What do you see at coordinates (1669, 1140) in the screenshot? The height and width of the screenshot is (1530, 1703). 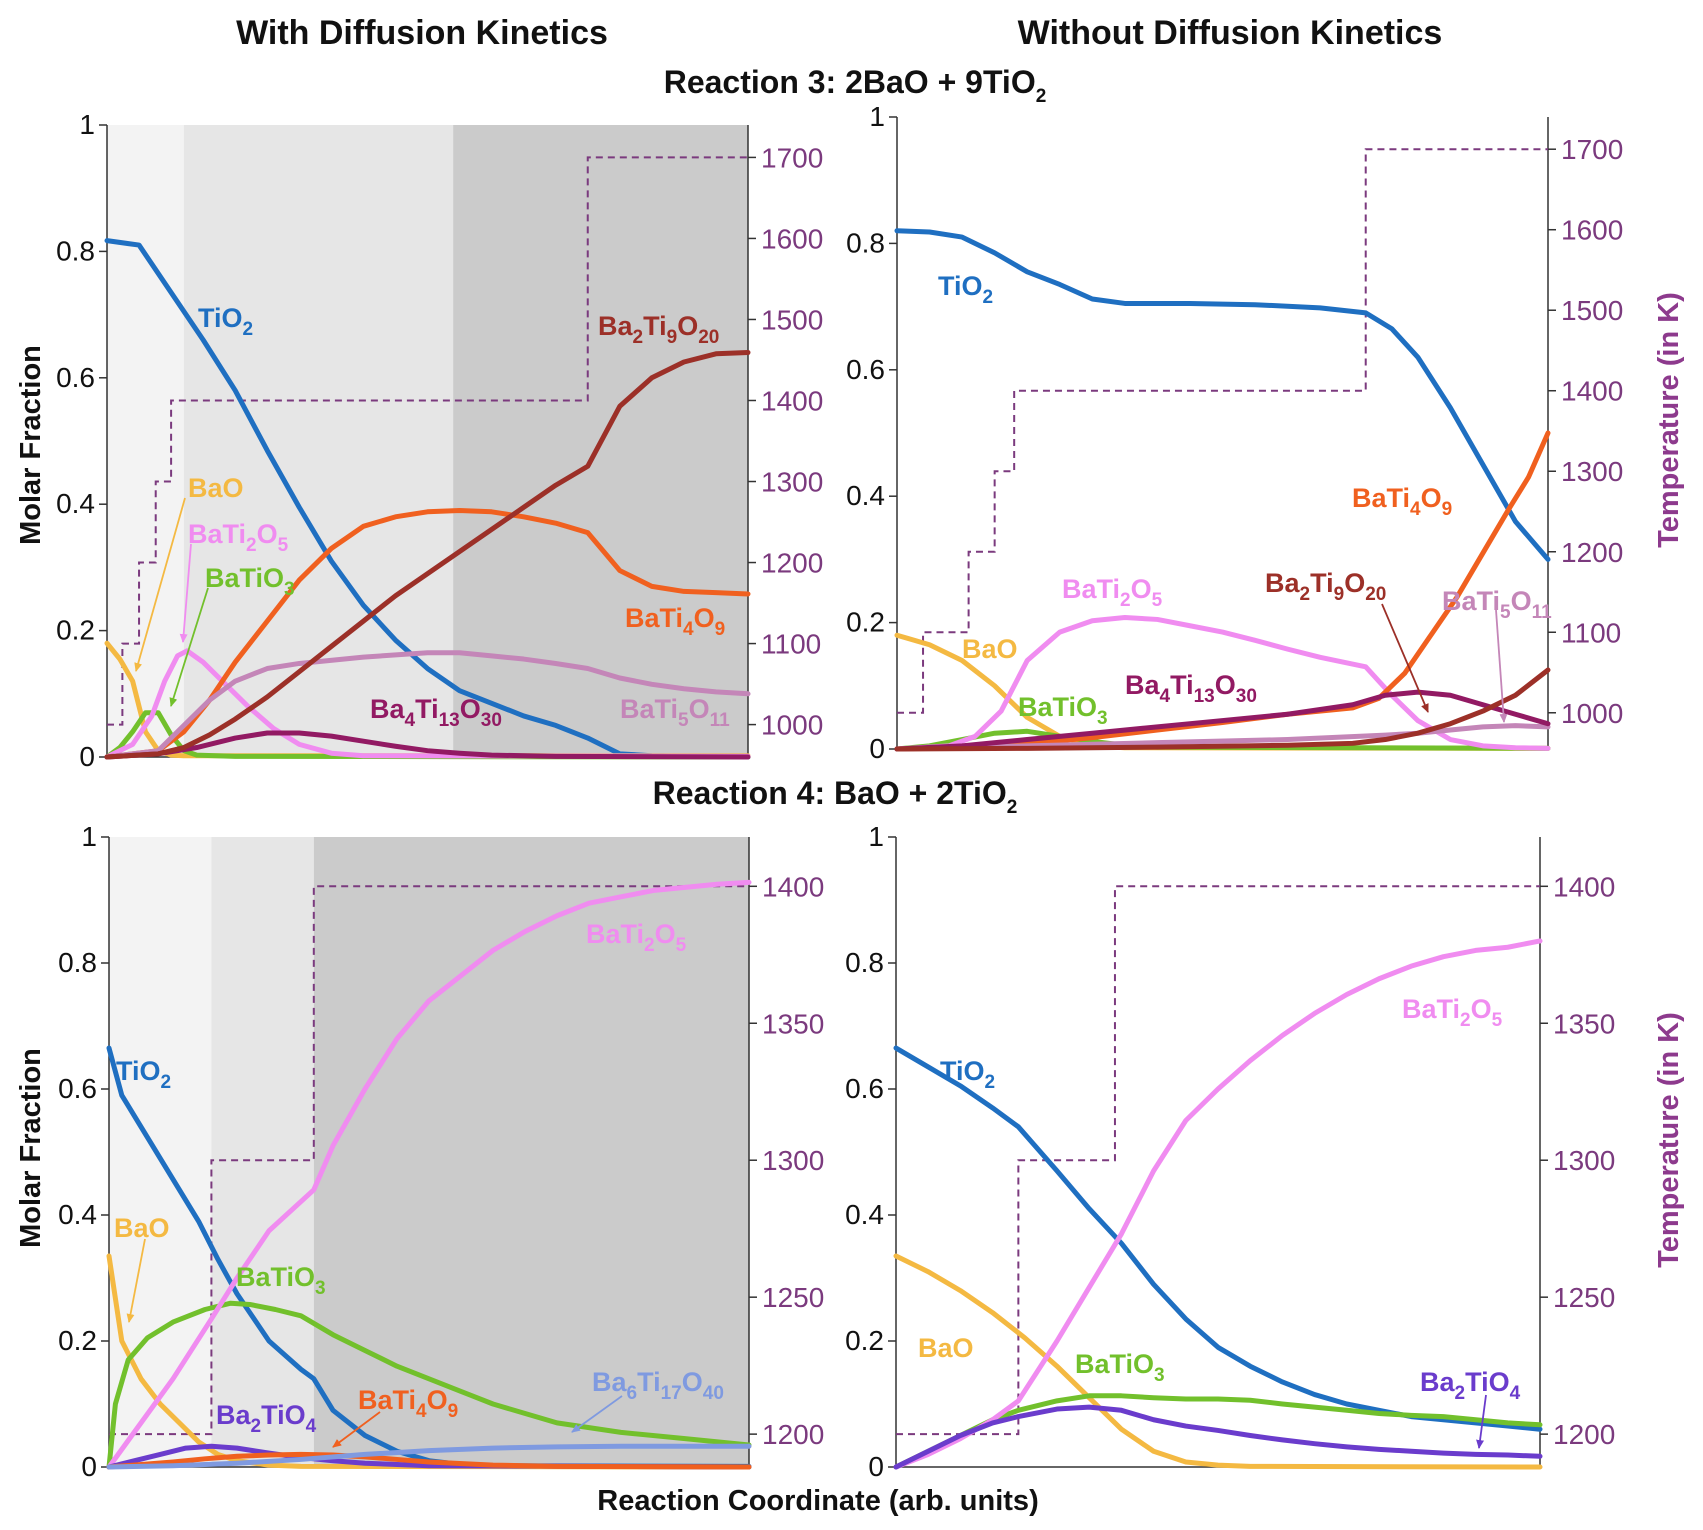 I see `temperature-axis-title-reaction-4: Temperature (in K)` at bounding box center [1669, 1140].